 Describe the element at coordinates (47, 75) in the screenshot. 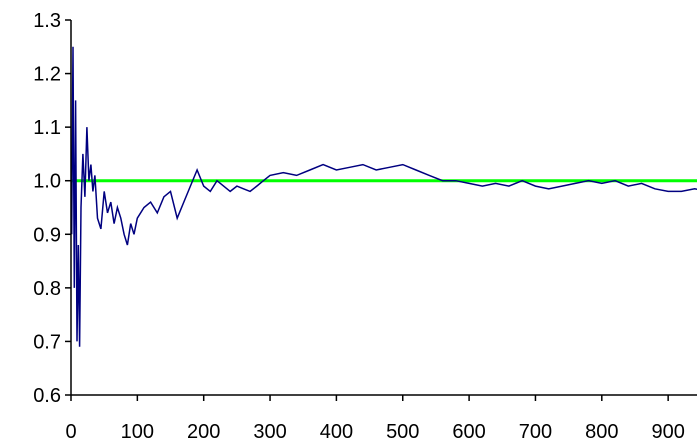

I see `y-tick-label: 1.2` at that location.